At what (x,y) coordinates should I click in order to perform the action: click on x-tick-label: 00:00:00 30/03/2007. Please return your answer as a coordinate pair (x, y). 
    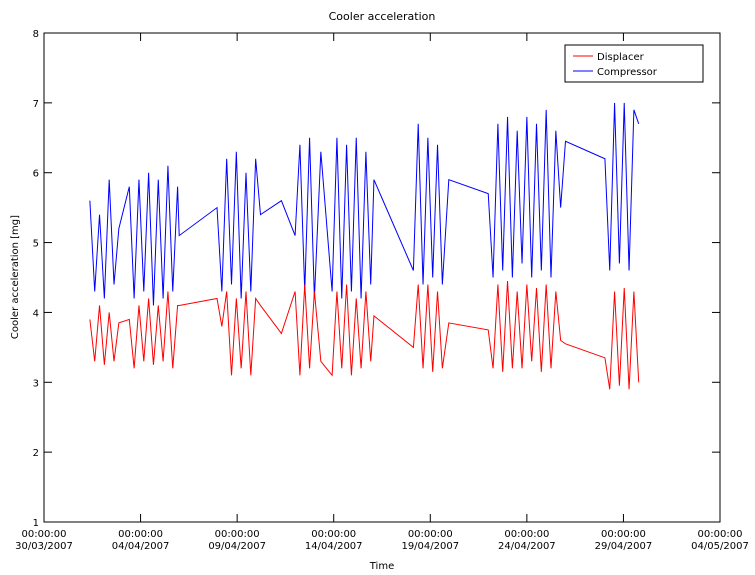
    Looking at the image, I should click on (44, 540).